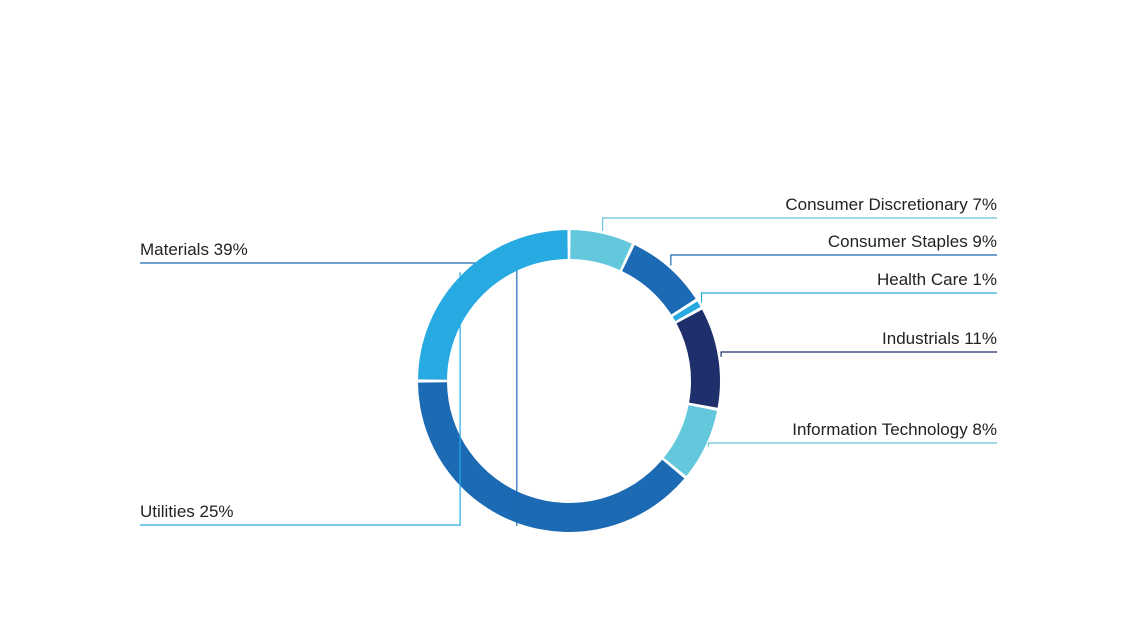 This screenshot has height=620, width=1125. Describe the element at coordinates (686, 311) in the screenshot. I see `slice-health-care` at that location.